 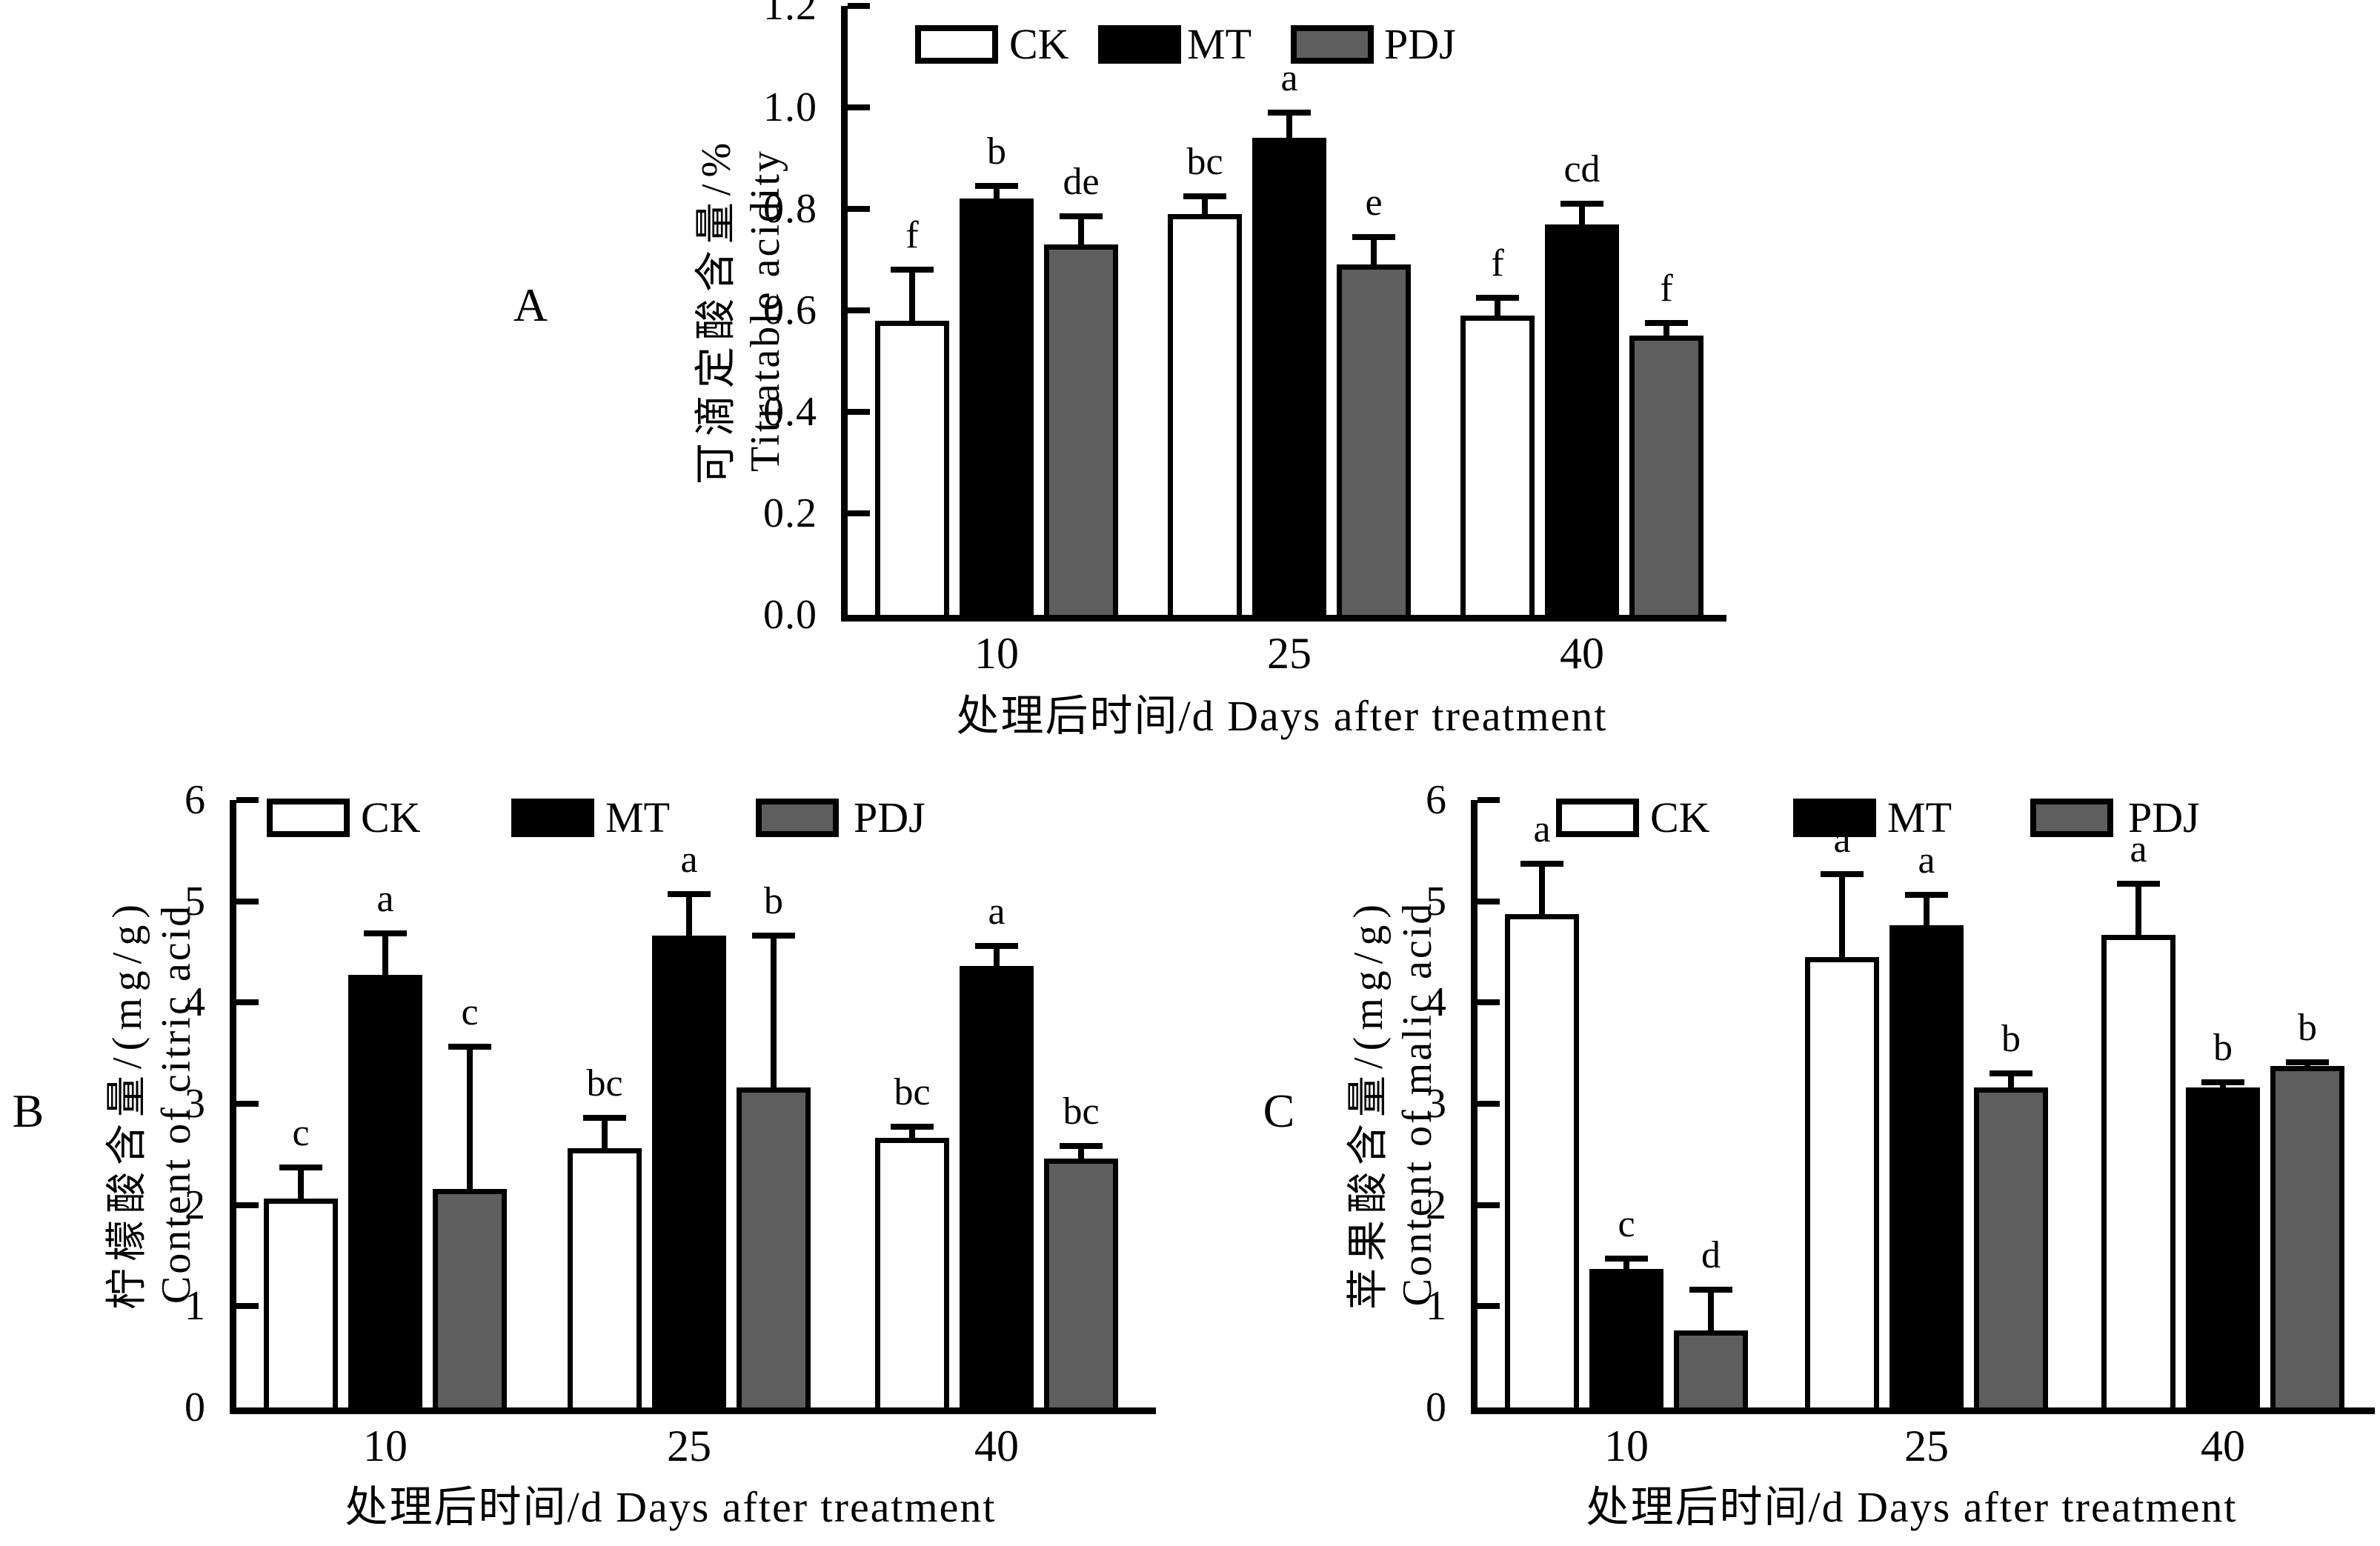 I want to click on y-axis-title: 柠檬酸含量/(mg/g) Content of citric acid, so click(x=152, y=1104).